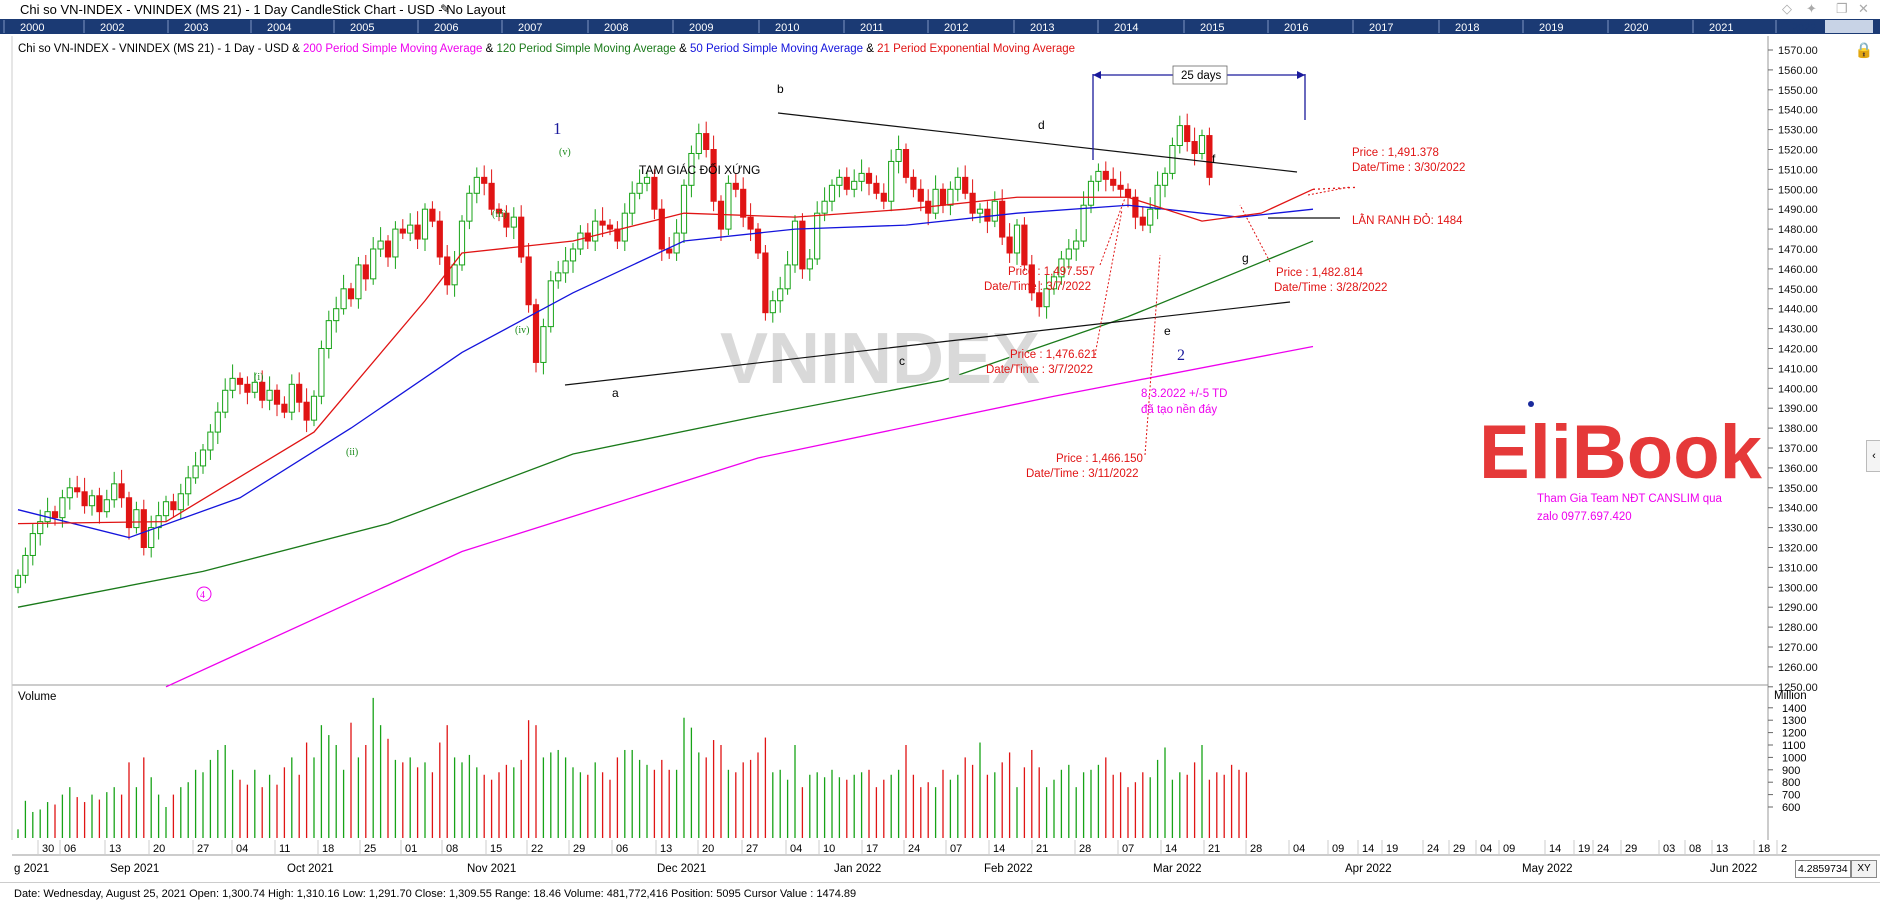 This screenshot has height=907, width=1880. Describe the element at coordinates (1798, 71) in the screenshot. I see `price-tick-label: 1560.00` at that location.